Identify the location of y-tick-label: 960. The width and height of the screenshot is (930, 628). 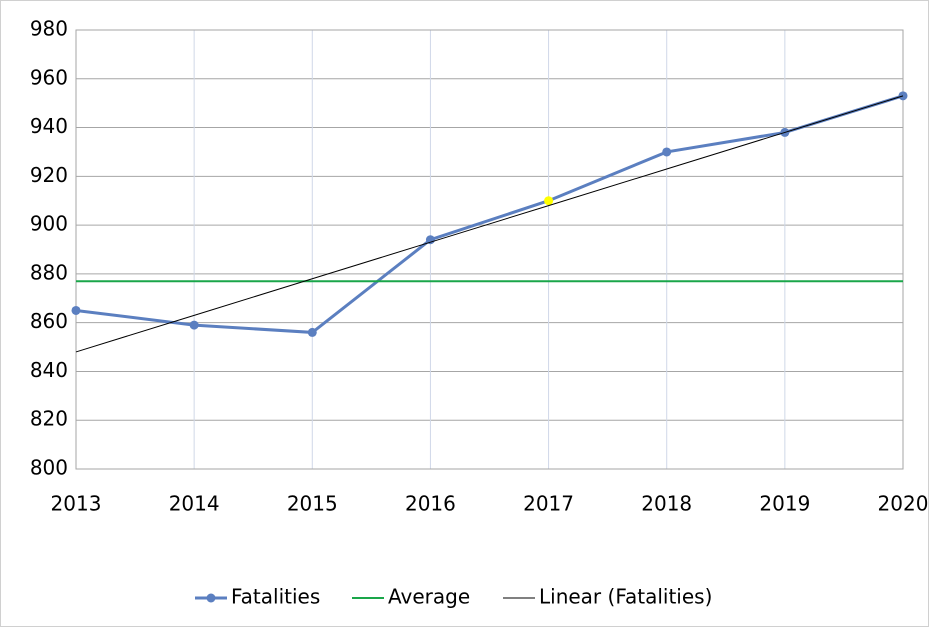
(49, 77).